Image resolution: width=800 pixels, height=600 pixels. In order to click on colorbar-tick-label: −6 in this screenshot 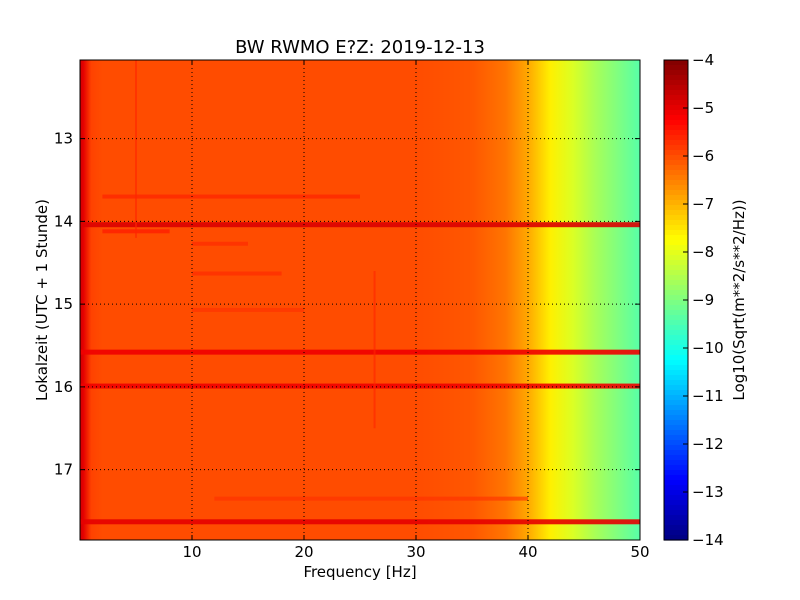, I will do `click(703, 156)`.